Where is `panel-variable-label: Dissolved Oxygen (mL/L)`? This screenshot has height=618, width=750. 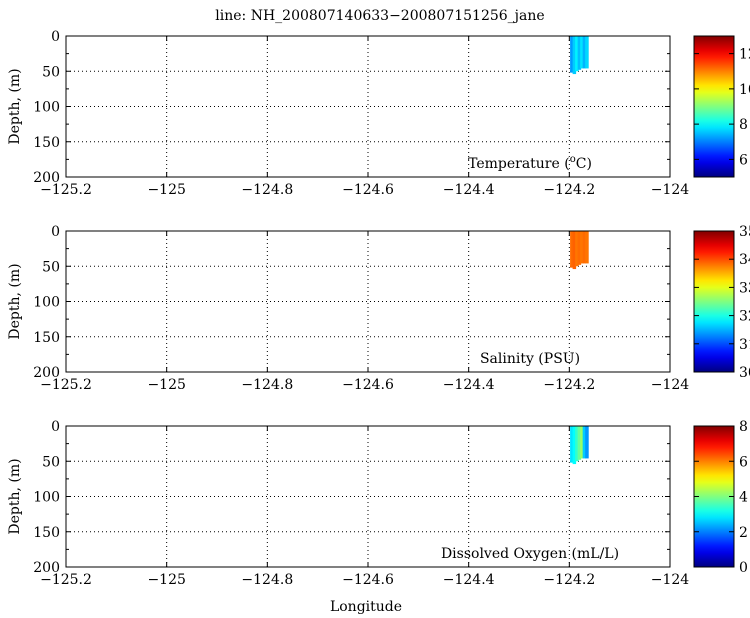 panel-variable-label: Dissolved Oxygen (mL/L) is located at coordinates (530, 554).